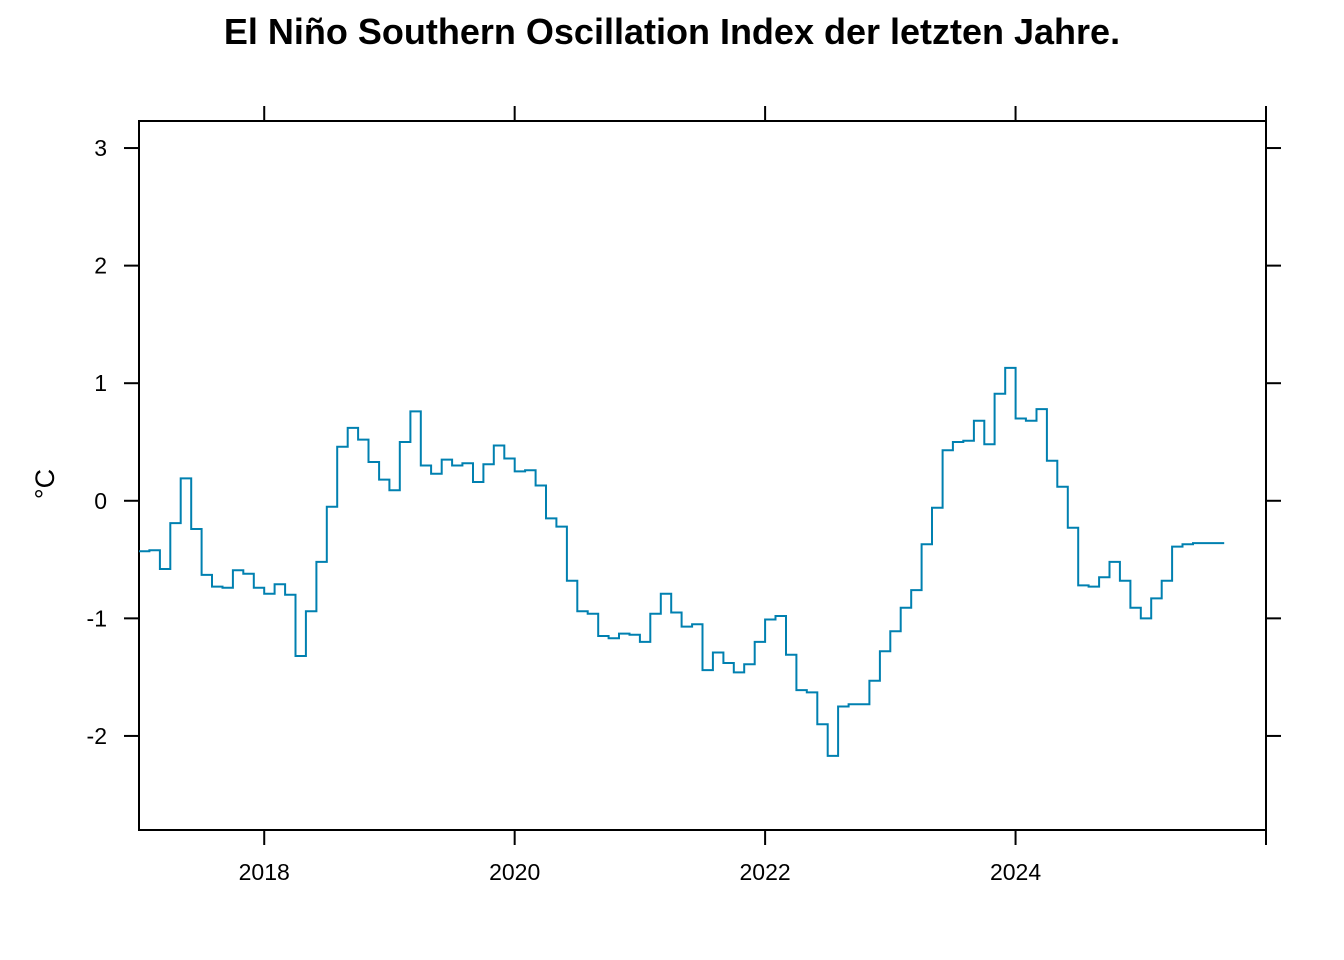 The image size is (1344, 960). What do you see at coordinates (100, 148) in the screenshot?
I see `y-tick-label: 3` at bounding box center [100, 148].